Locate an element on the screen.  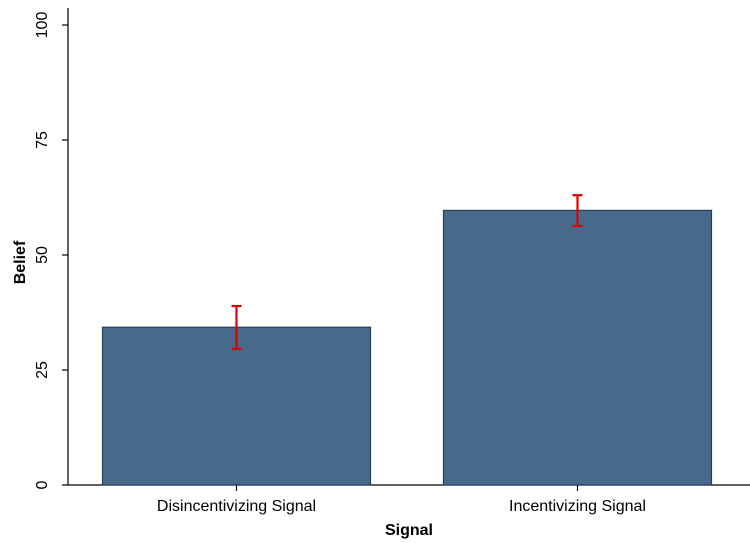
y-tick-label-1: 25 is located at coordinates (42, 370).